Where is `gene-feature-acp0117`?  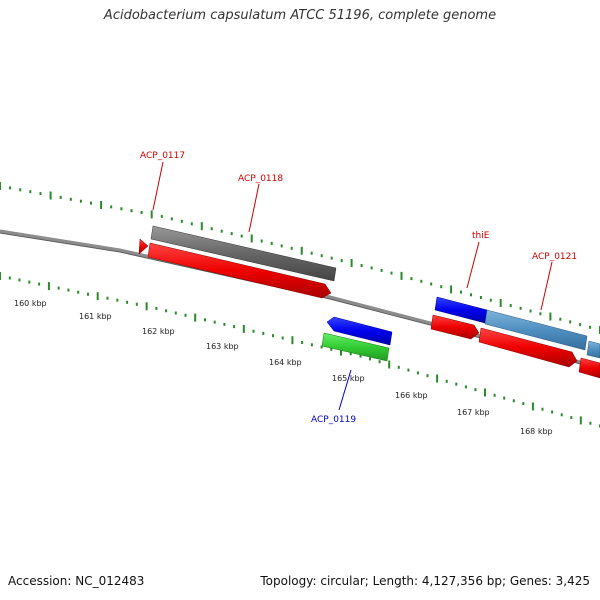 gene-feature-acp0117 is located at coordinates (243, 253).